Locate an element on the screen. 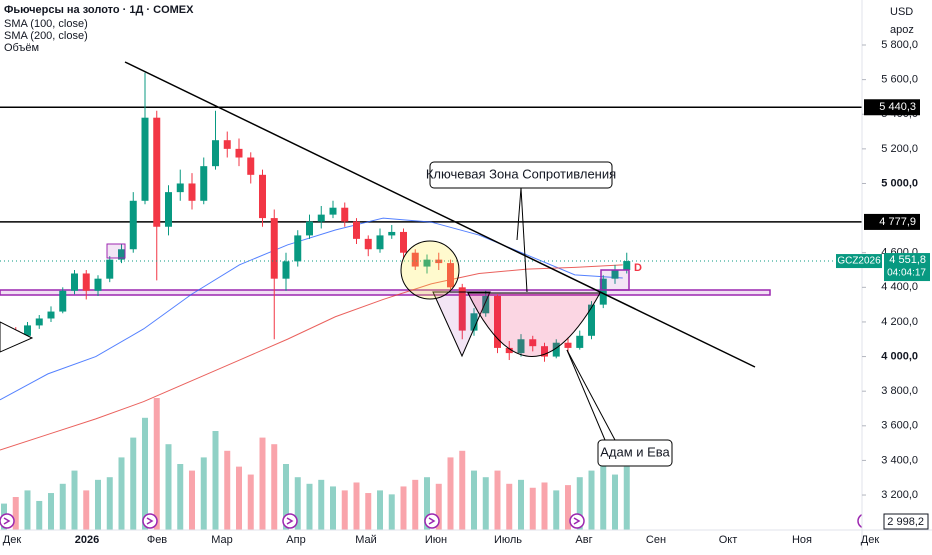 The width and height of the screenshot is (932, 555). level-label: 5 440,3 is located at coordinates (897, 107).